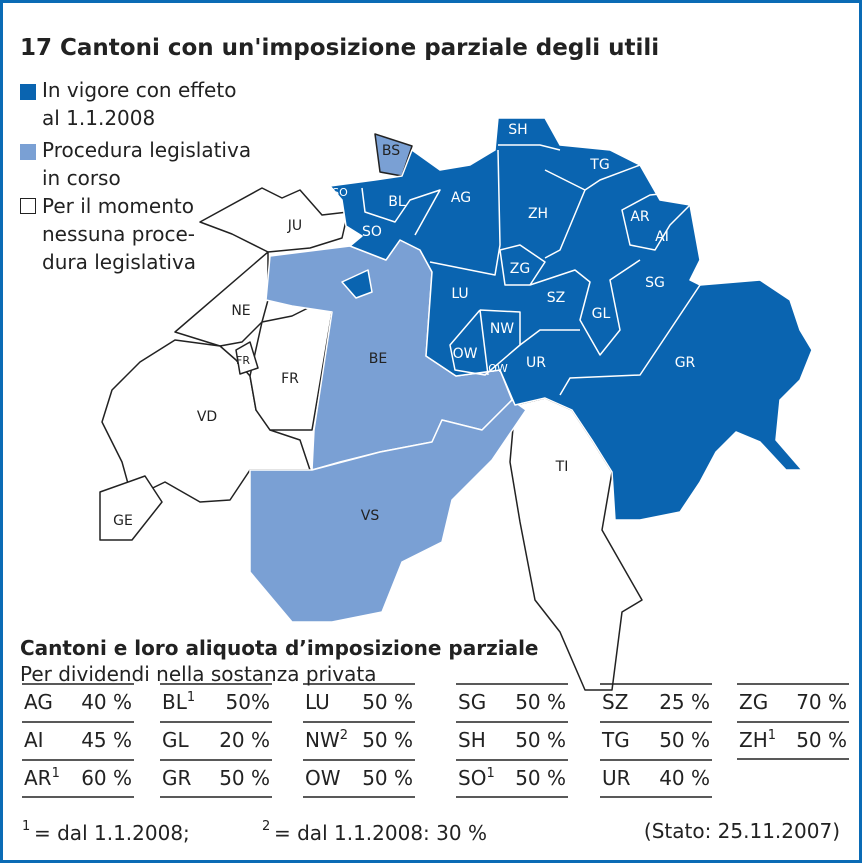 The image size is (862, 863). I want to click on code: OW, so click(323, 778).